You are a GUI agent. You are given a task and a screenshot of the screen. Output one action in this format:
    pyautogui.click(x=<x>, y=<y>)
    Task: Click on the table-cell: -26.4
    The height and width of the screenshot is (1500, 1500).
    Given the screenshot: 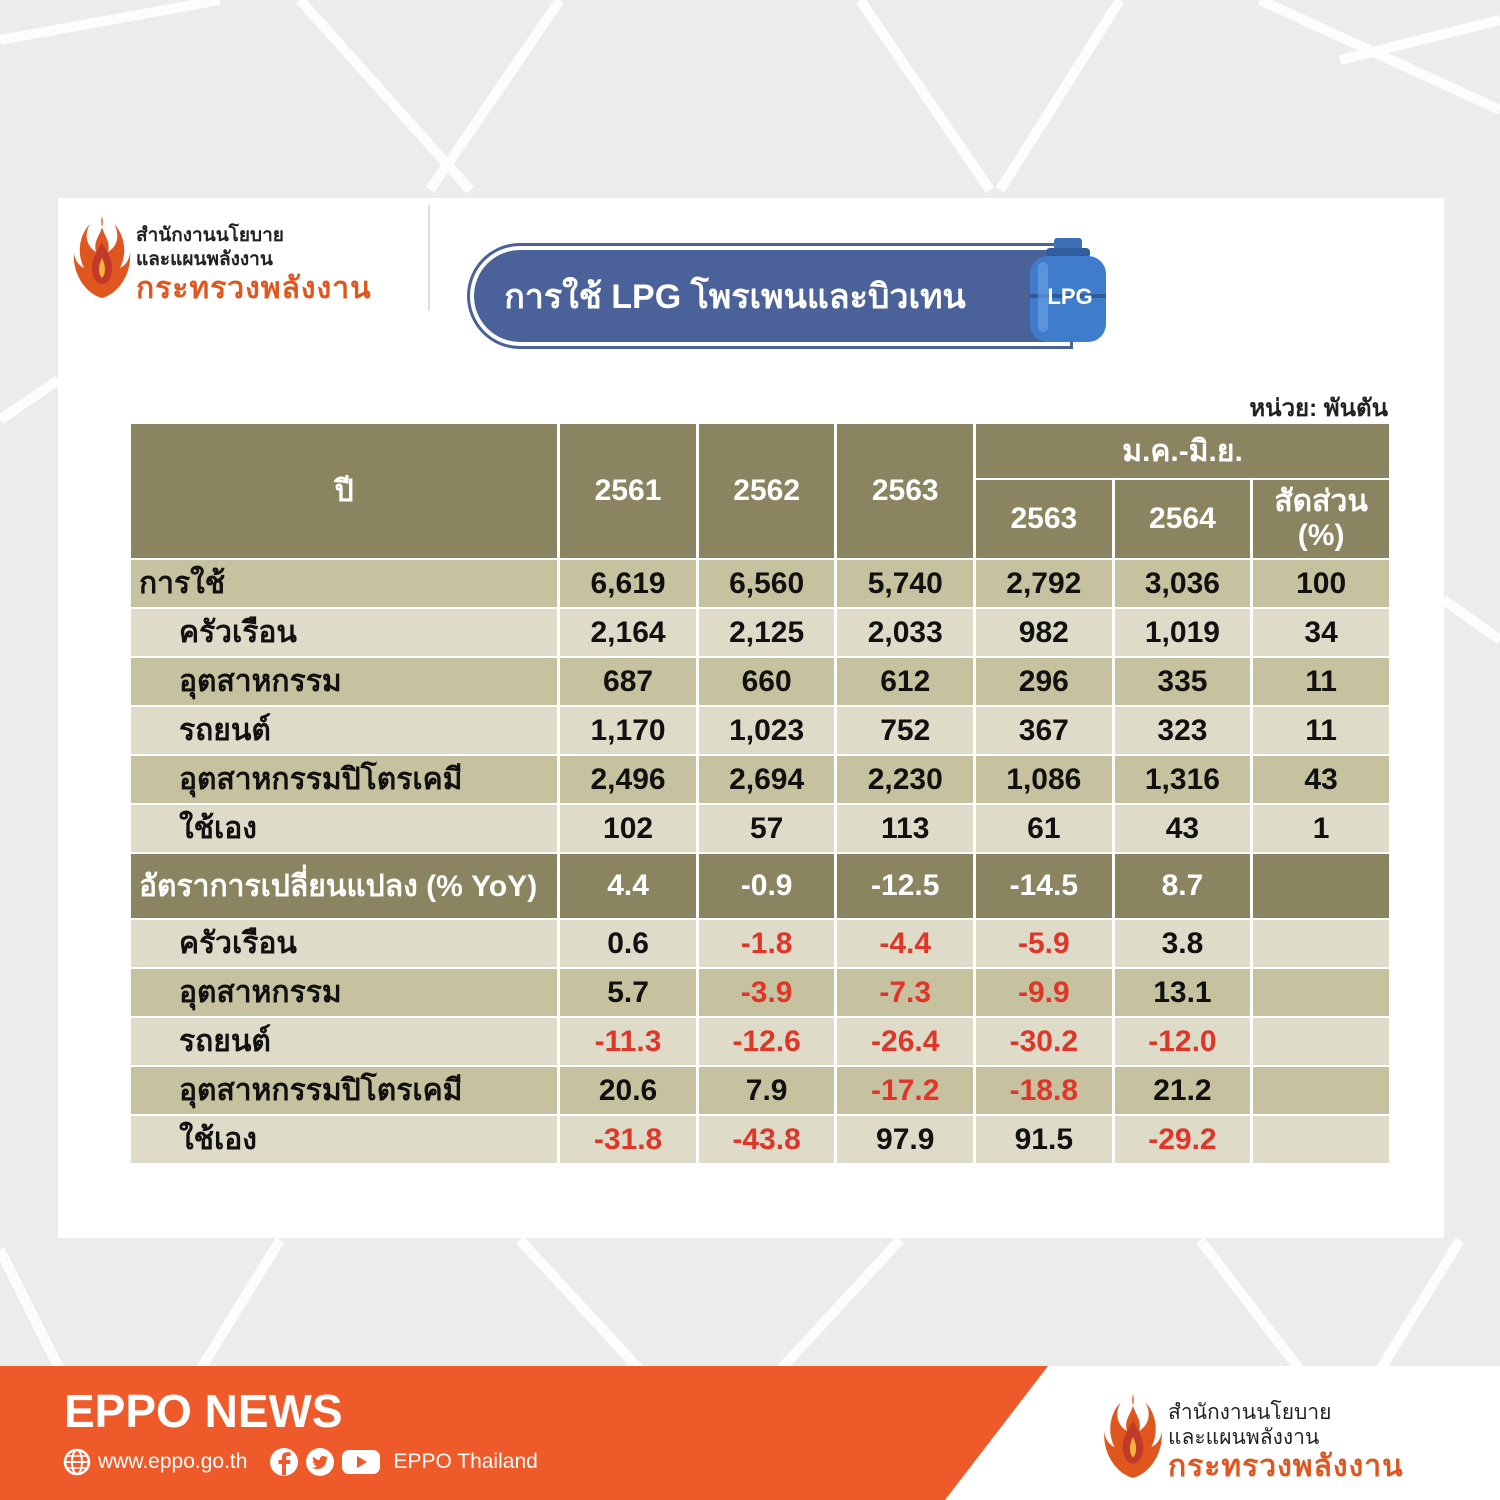 What is the action you would take?
    pyautogui.click(x=905, y=1041)
    